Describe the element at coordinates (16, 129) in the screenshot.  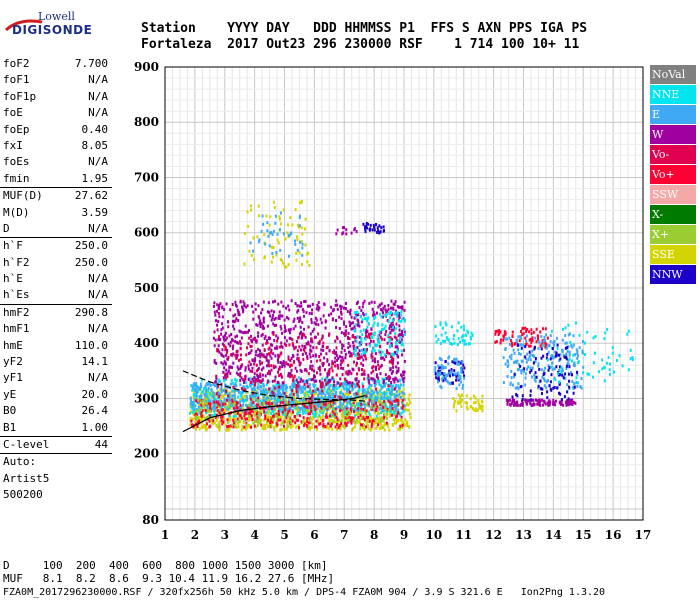
I see `param-key: foEp` at that location.